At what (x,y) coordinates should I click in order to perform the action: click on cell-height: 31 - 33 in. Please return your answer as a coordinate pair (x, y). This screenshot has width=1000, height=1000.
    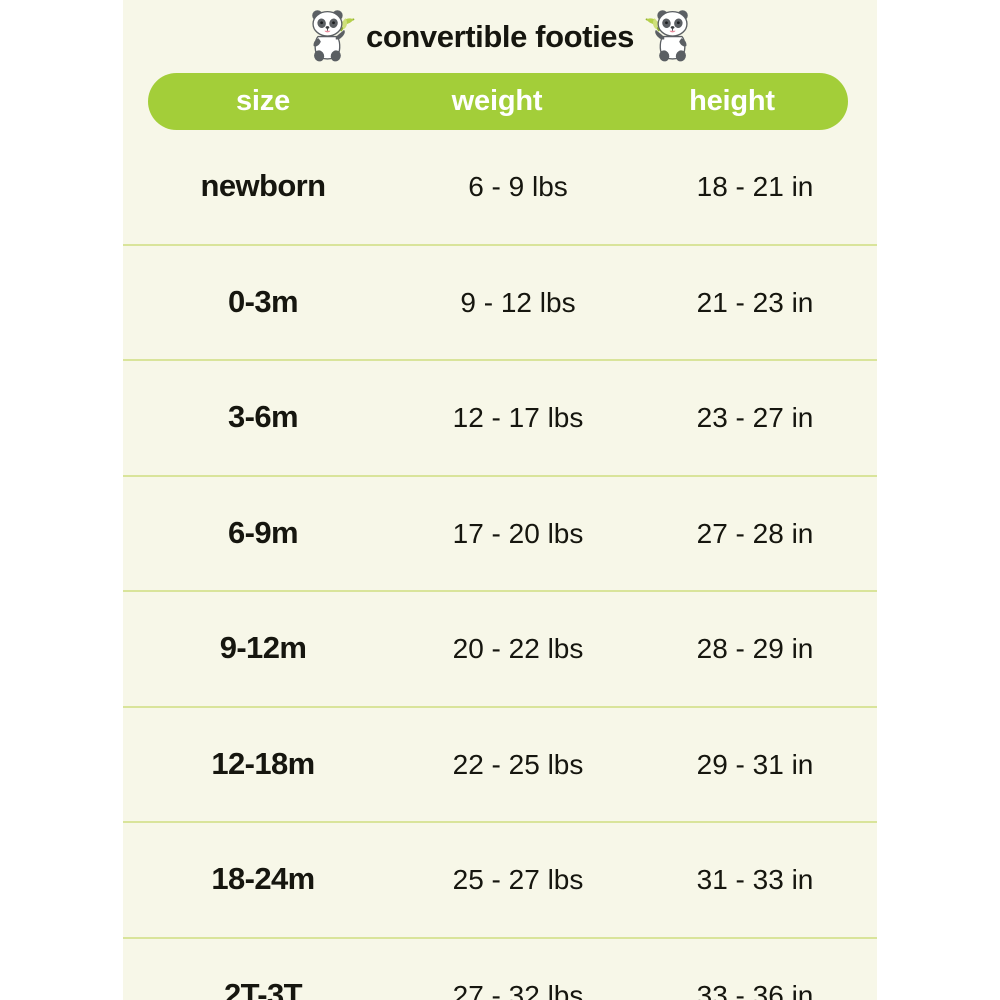
    Looking at the image, I should click on (755, 880).